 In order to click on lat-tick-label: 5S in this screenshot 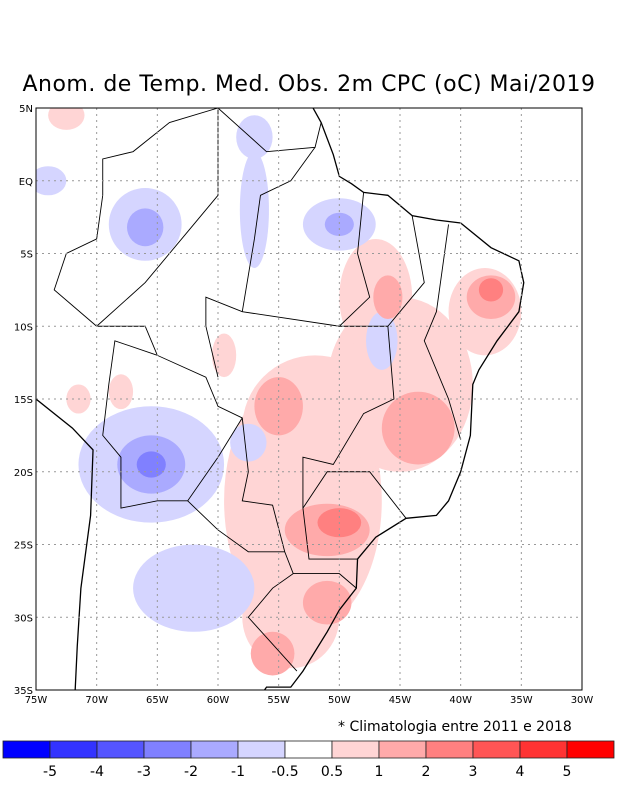, I will do `click(26, 255)`.